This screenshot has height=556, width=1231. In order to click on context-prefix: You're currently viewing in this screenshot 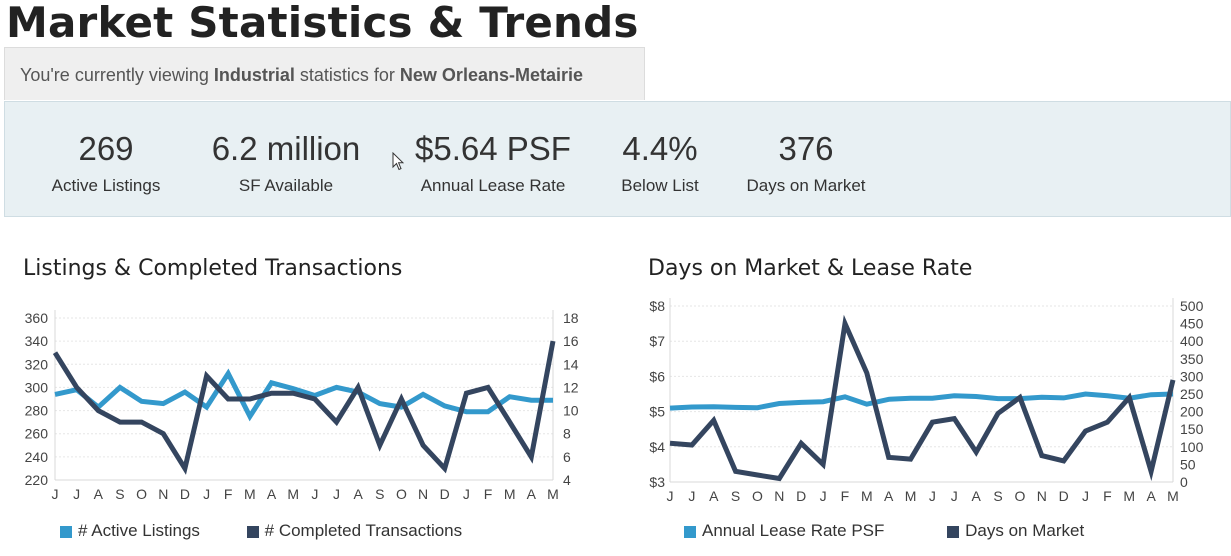, I will do `click(117, 75)`.